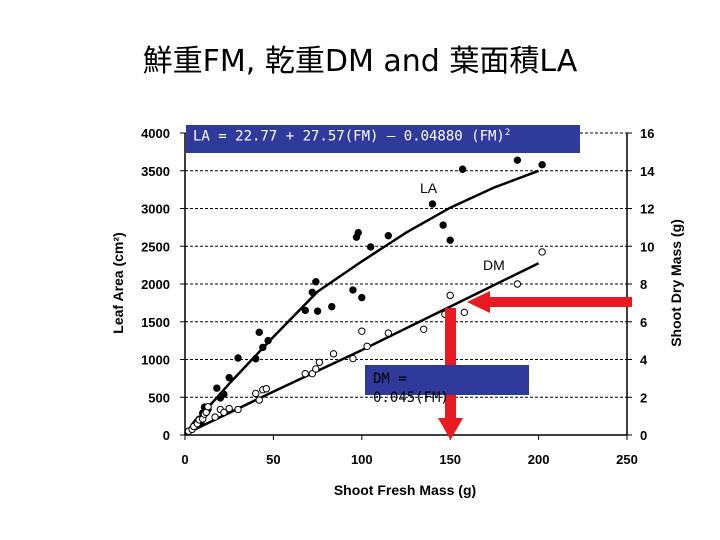 The image size is (720, 540). What do you see at coordinates (560, 302) in the screenshot?
I see `arrow-shaft-left` at bounding box center [560, 302].